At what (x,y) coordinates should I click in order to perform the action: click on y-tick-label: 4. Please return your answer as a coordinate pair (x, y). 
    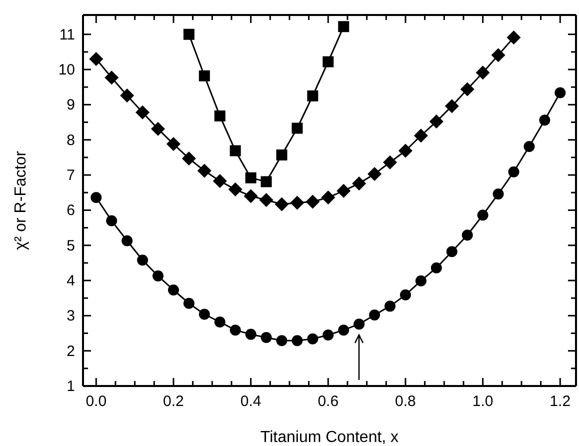
    Looking at the image, I should click on (70, 281).